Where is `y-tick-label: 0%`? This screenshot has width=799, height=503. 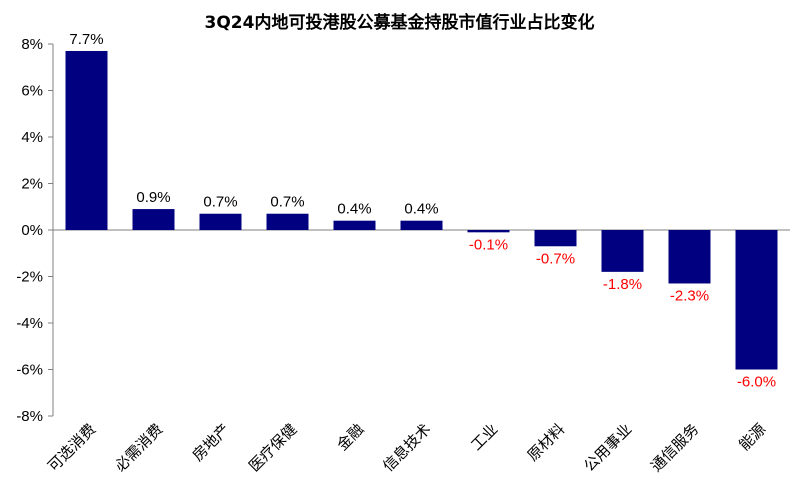 y-tick-label: 0% is located at coordinates (32, 230).